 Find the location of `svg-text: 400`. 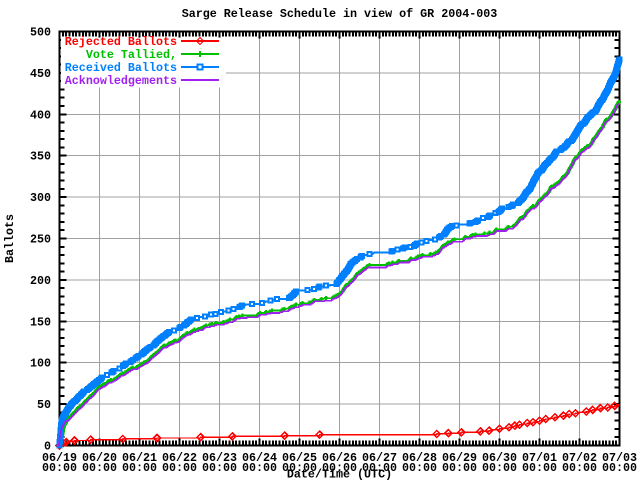

svg-text: 400 is located at coordinates (40, 115).